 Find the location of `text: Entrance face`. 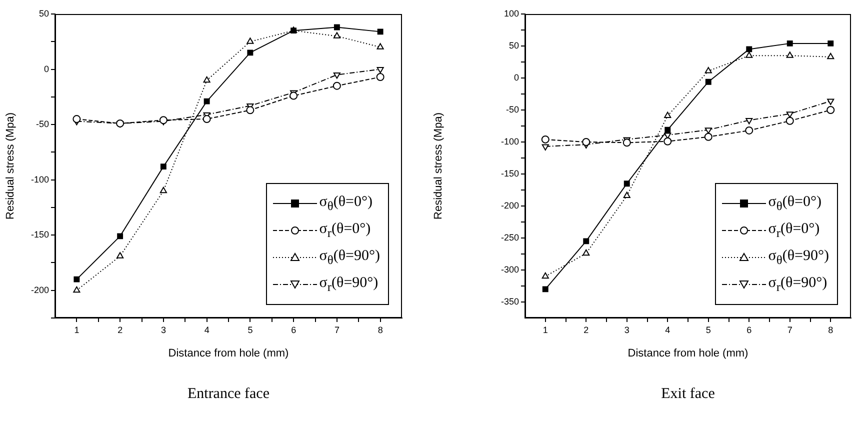

text: Entrance face is located at coordinates (228, 394).